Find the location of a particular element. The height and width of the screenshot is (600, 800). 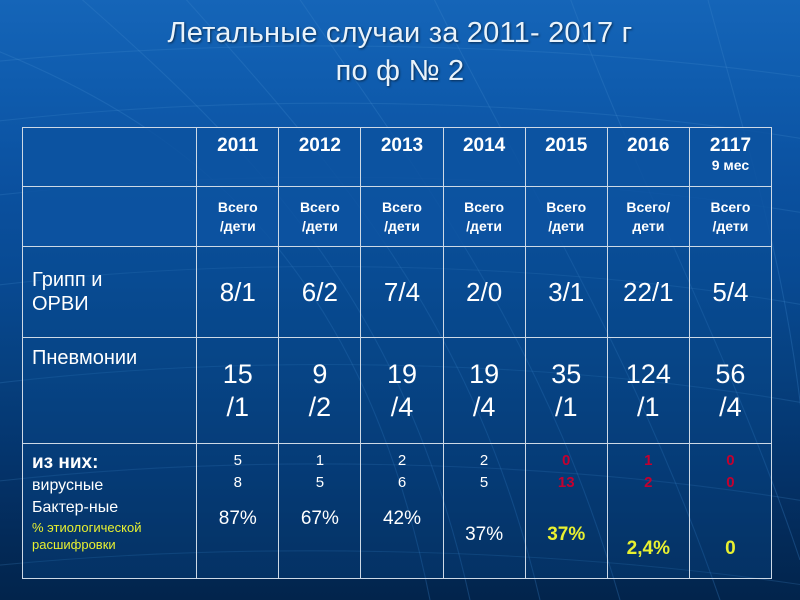

year-header-2013: 2013 is located at coordinates (402, 157).